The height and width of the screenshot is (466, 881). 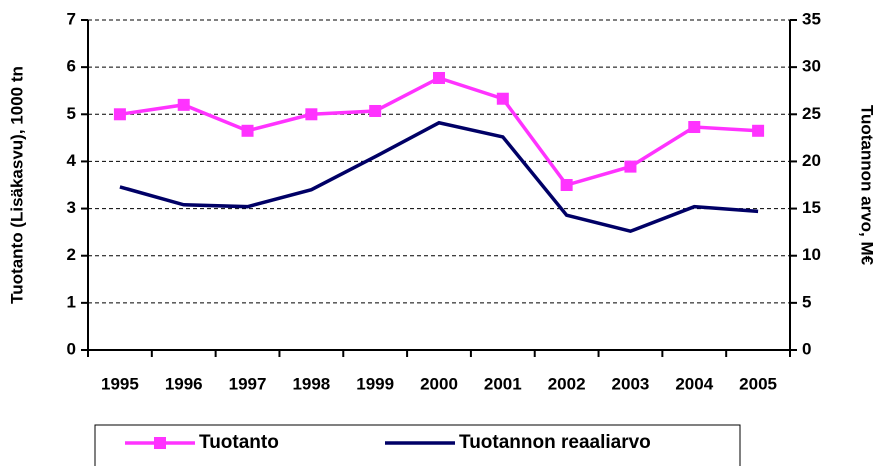 What do you see at coordinates (806, 301) in the screenshot?
I see `y2-tick-label: 5` at bounding box center [806, 301].